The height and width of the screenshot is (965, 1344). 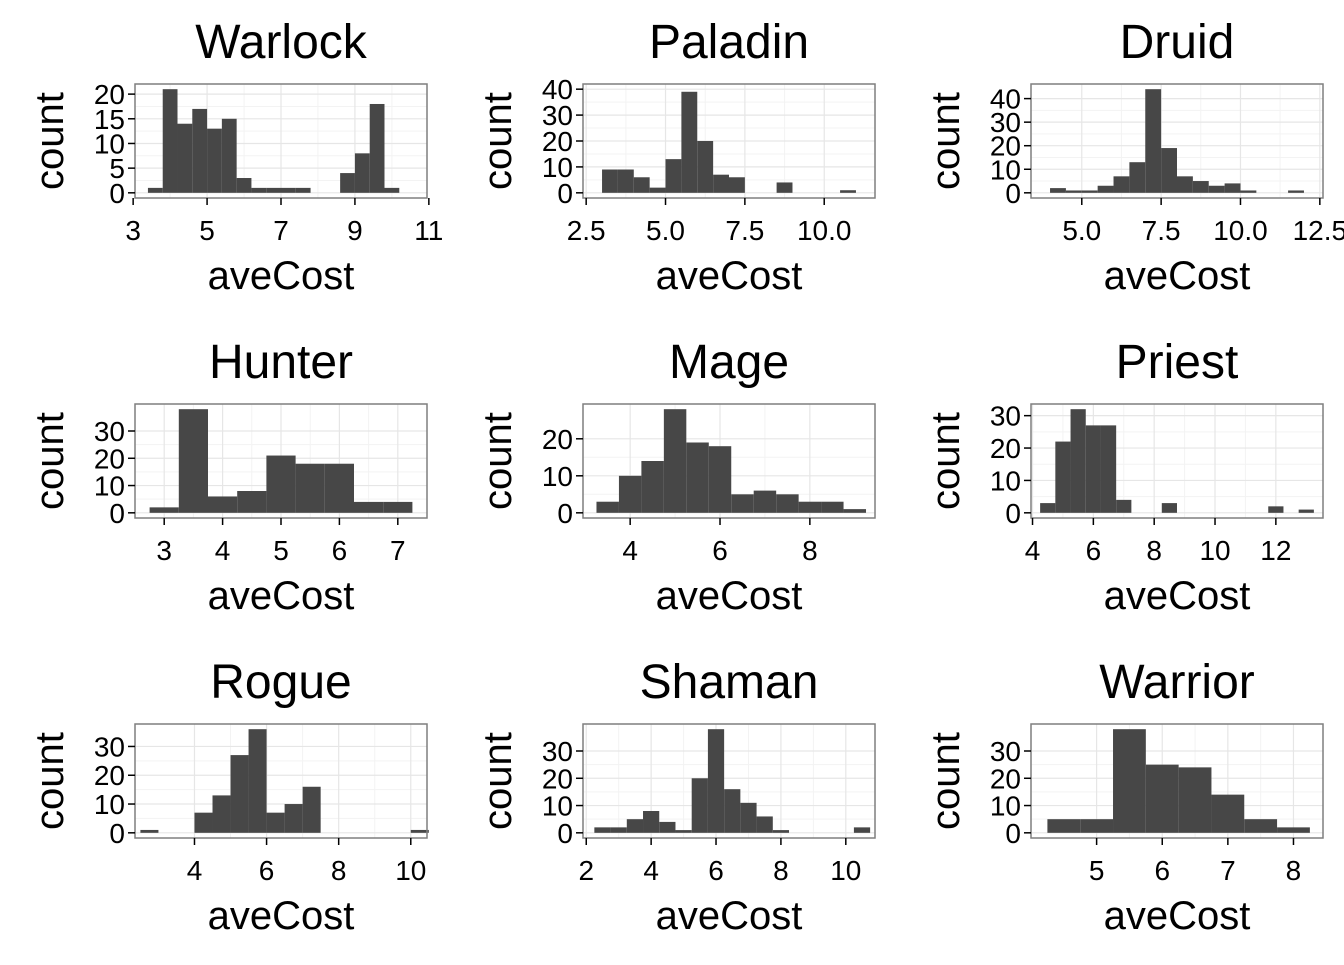 I want to click on x-tick-label: 7.5, so click(x=1161, y=230).